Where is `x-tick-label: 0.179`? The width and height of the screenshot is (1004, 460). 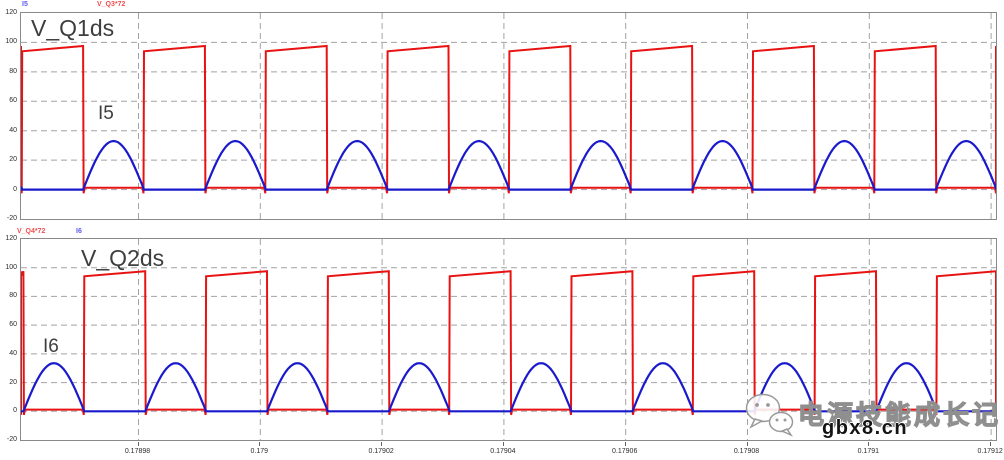
x-tick-label: 0.179 is located at coordinates (259, 451).